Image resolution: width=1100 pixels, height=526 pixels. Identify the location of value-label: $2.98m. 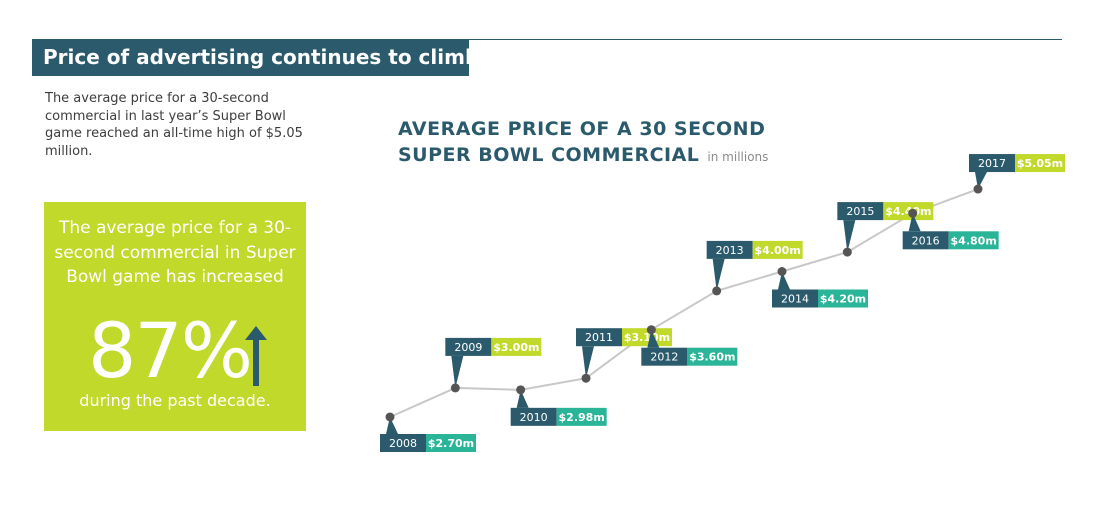
(582, 417).